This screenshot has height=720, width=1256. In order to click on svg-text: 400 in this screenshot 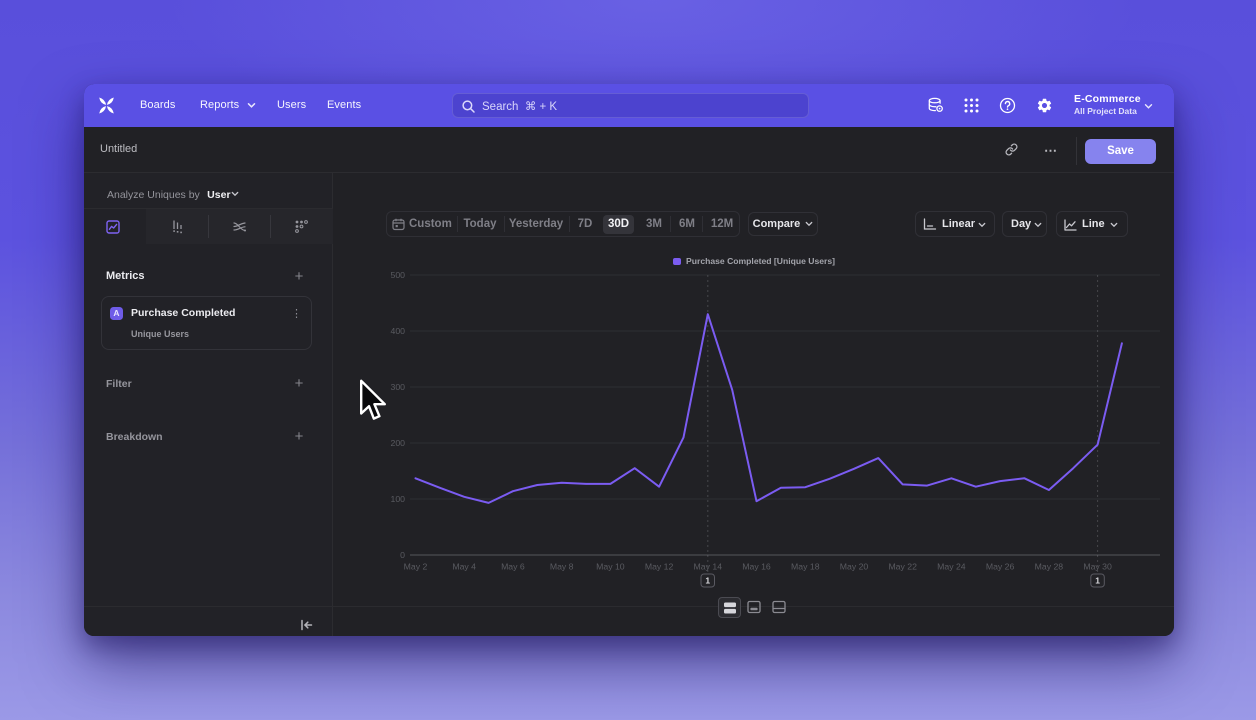, I will do `click(398, 331)`.